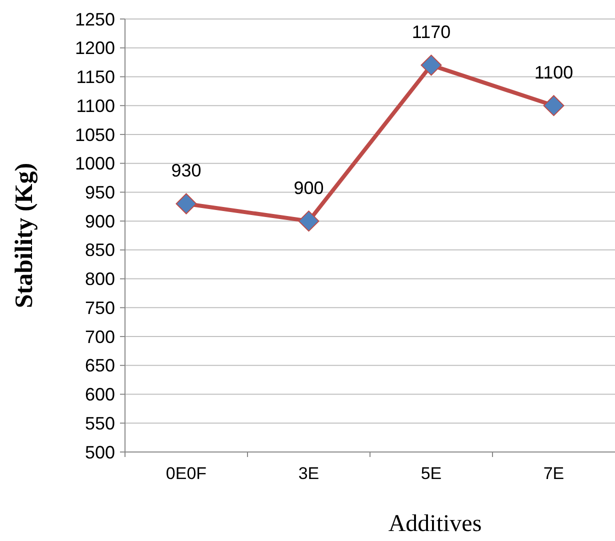 The image size is (615, 541). What do you see at coordinates (186, 170) in the screenshot?
I see `data-label: 930` at bounding box center [186, 170].